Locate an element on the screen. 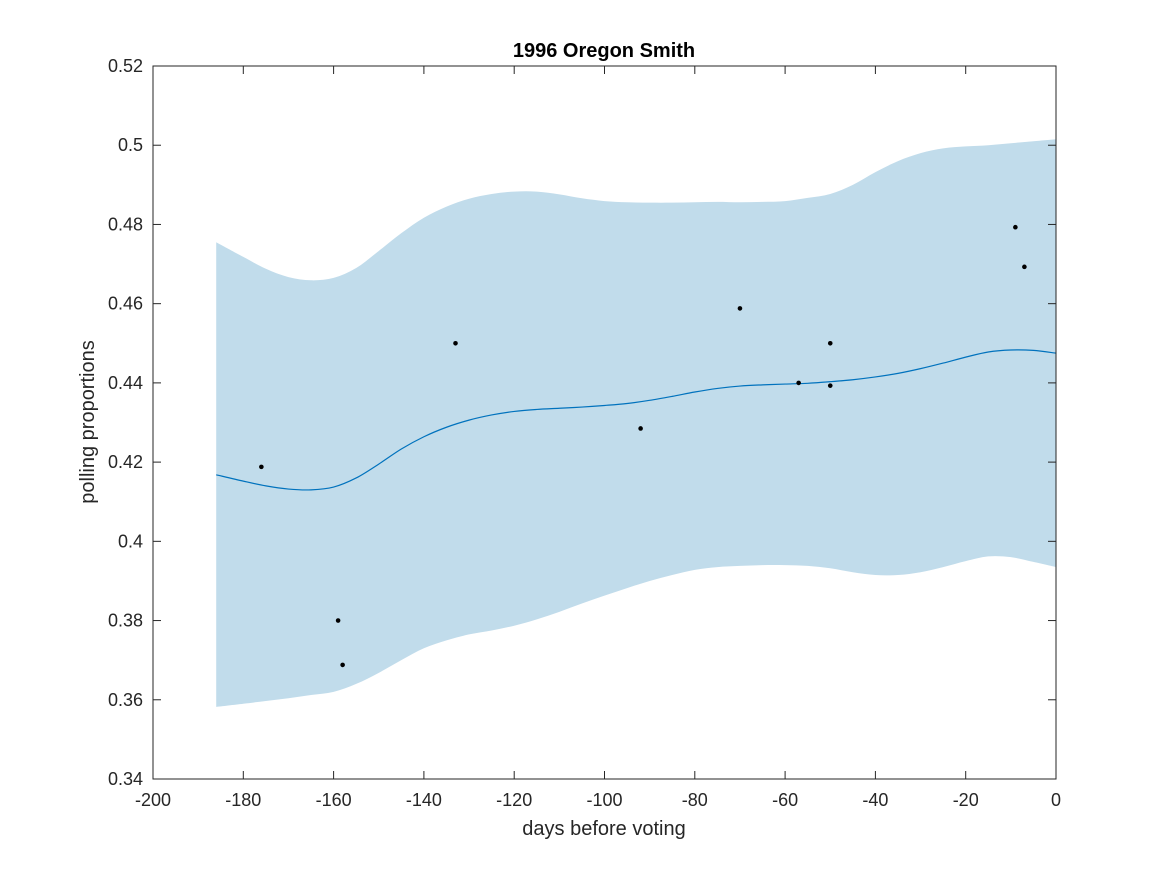  x-axis-label: days before voting is located at coordinates (603, 829).